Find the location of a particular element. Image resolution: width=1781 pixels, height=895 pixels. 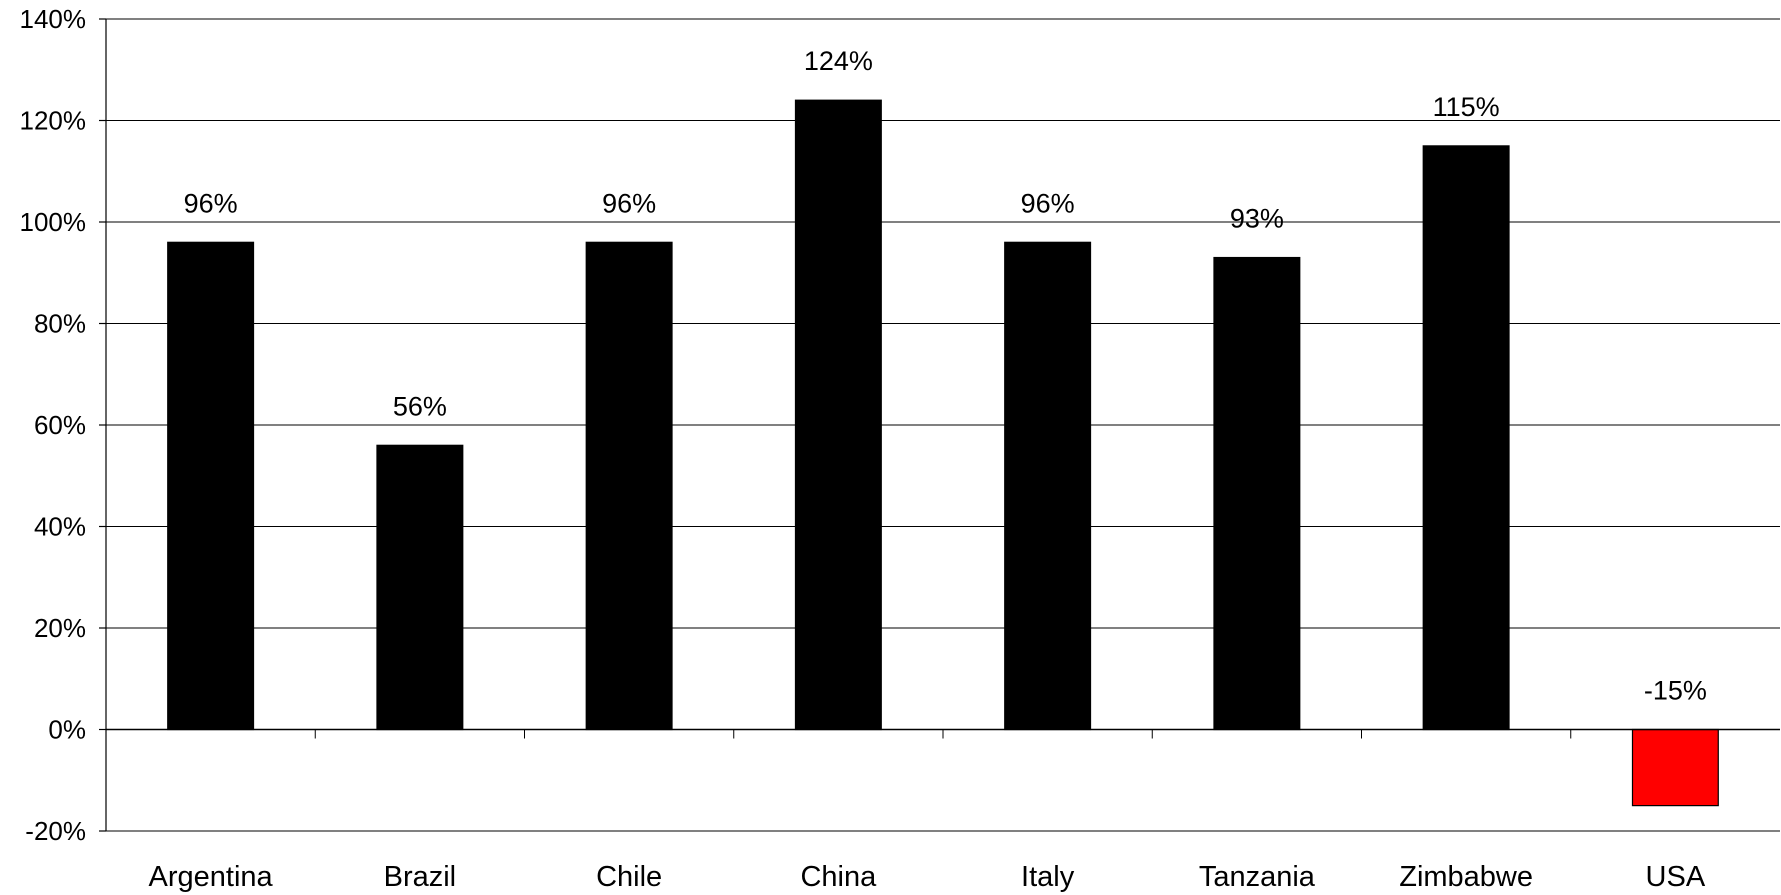

data-label: 124% is located at coordinates (838, 61).